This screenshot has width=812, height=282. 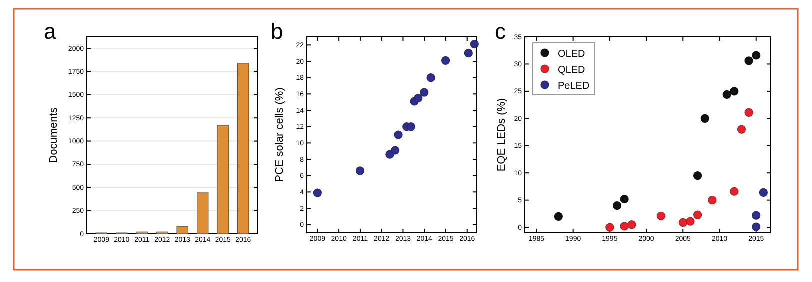 What do you see at coordinates (500, 31) in the screenshot?
I see `chart-title: c` at bounding box center [500, 31].